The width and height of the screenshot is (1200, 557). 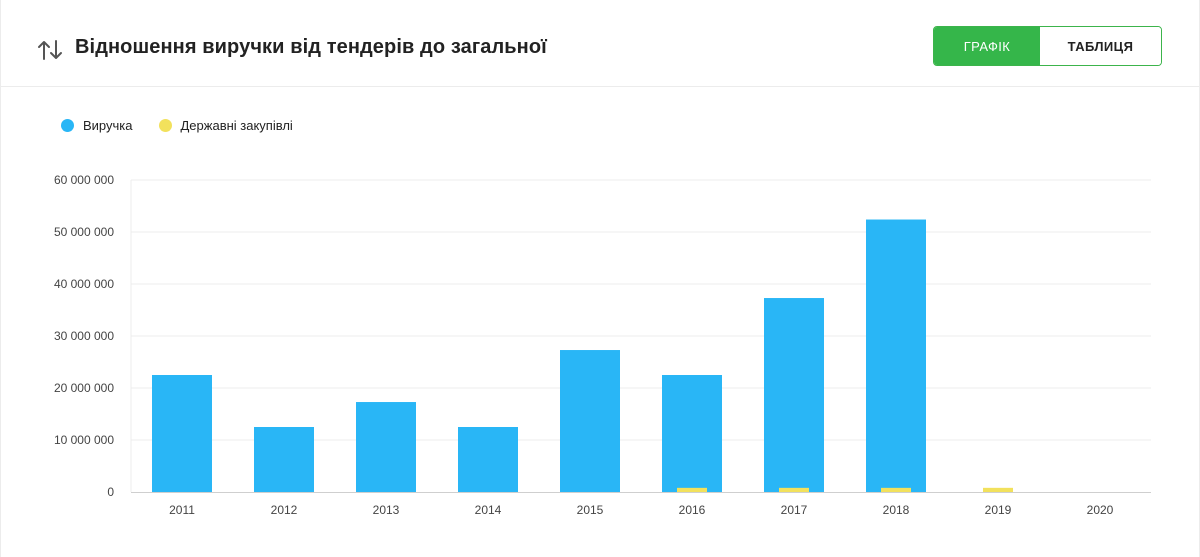 I want to click on legend-label-revenue: Виручка, so click(x=108, y=125).